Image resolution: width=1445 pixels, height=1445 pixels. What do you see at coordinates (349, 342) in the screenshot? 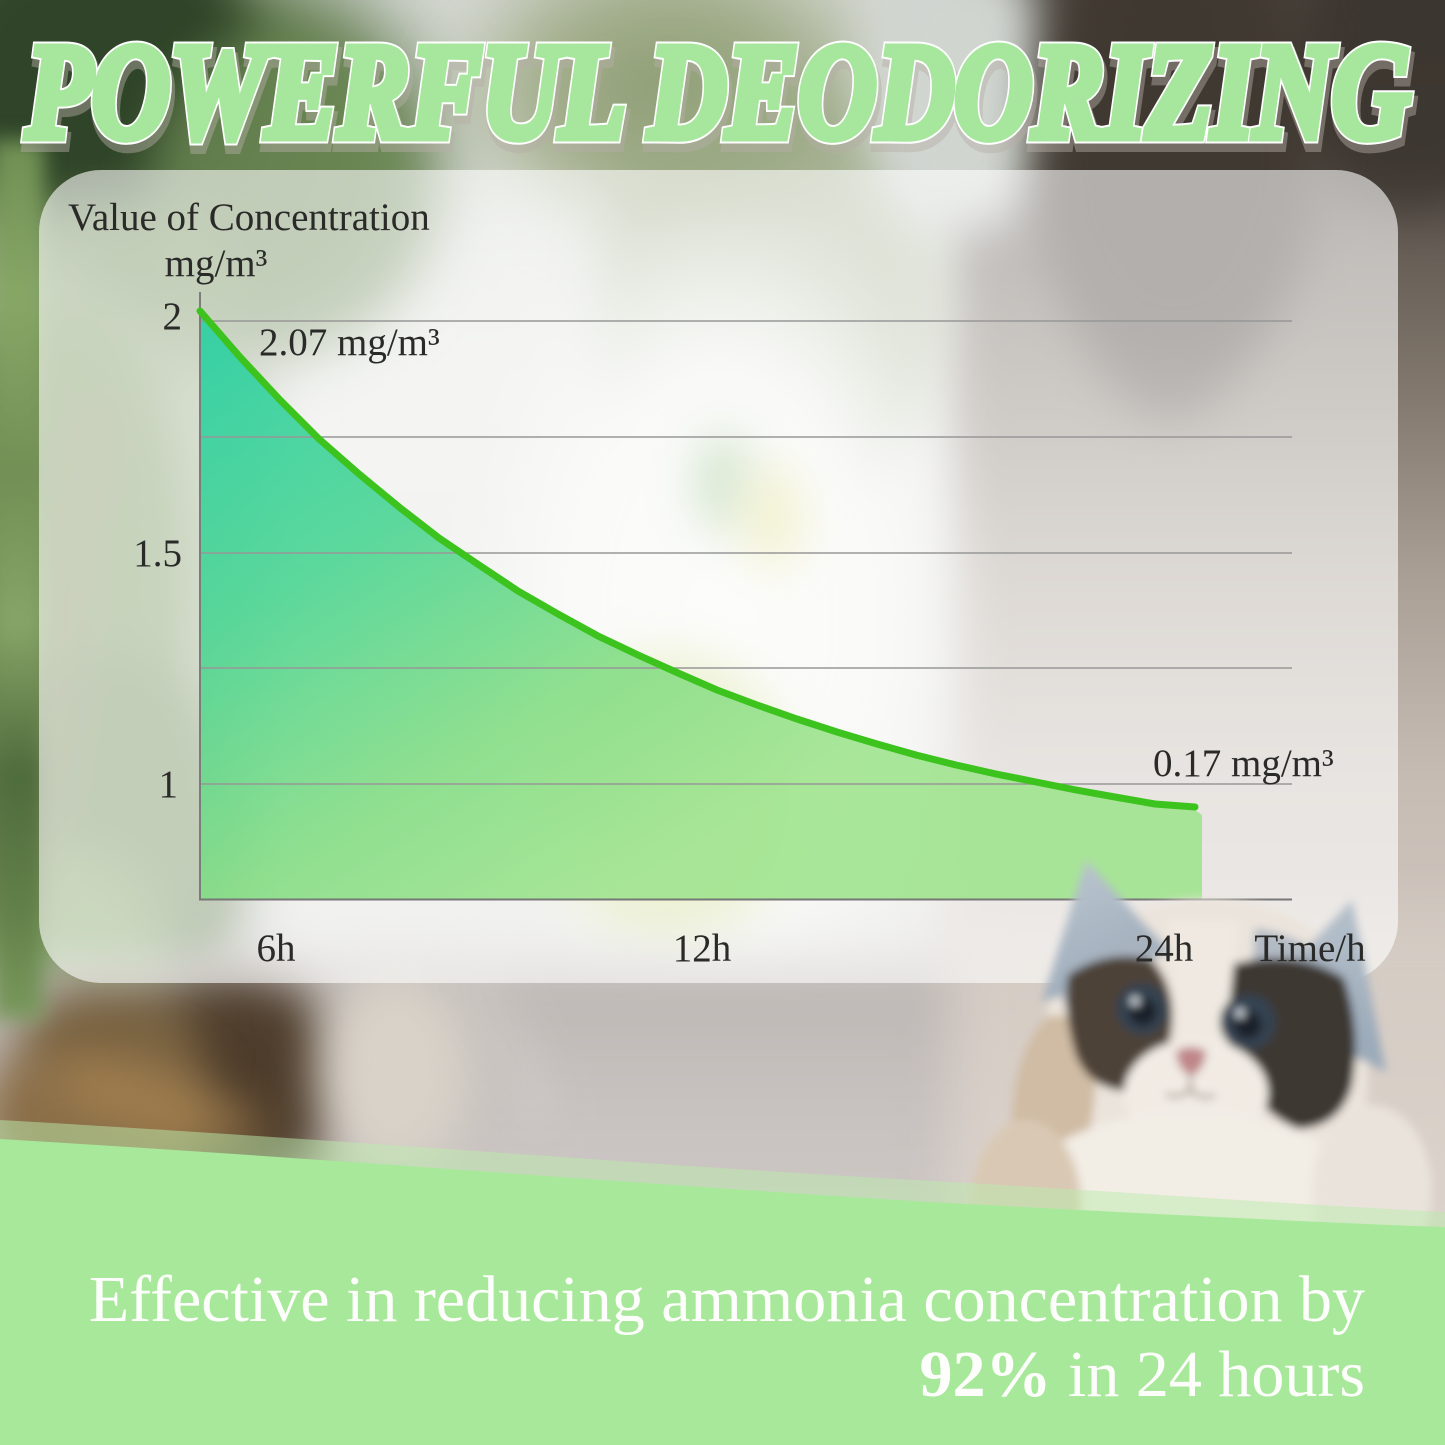
I see `svg-text: 2.07 mg/m³` at bounding box center [349, 342].